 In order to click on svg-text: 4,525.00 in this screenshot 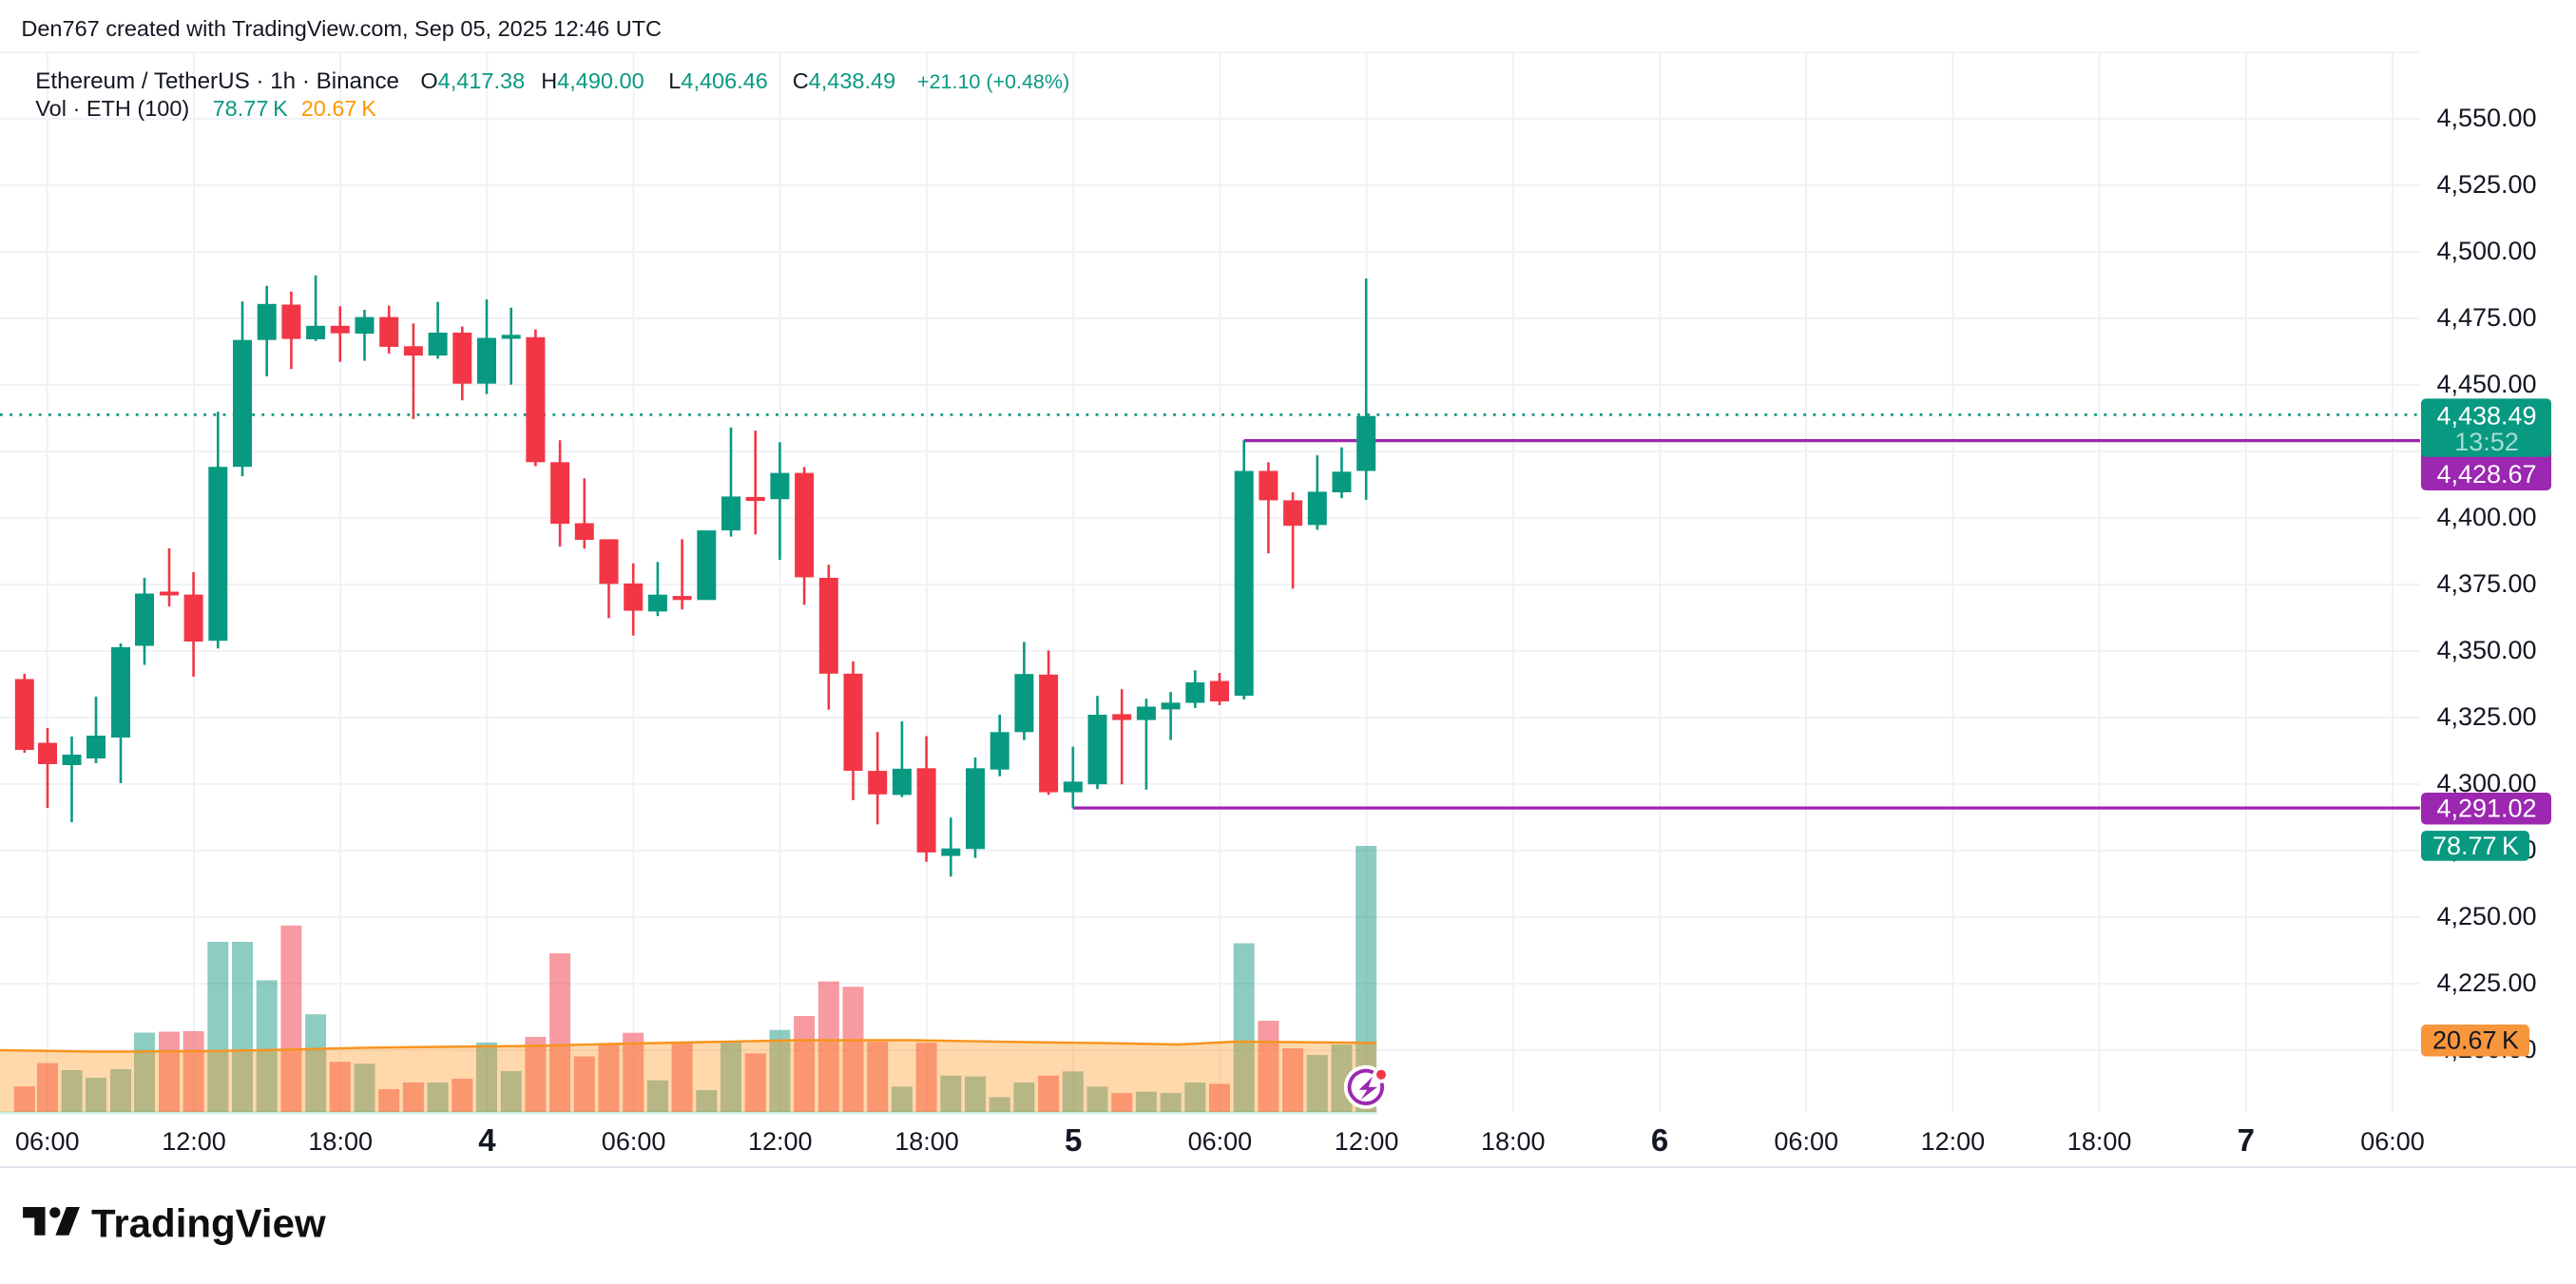, I will do `click(2486, 184)`.